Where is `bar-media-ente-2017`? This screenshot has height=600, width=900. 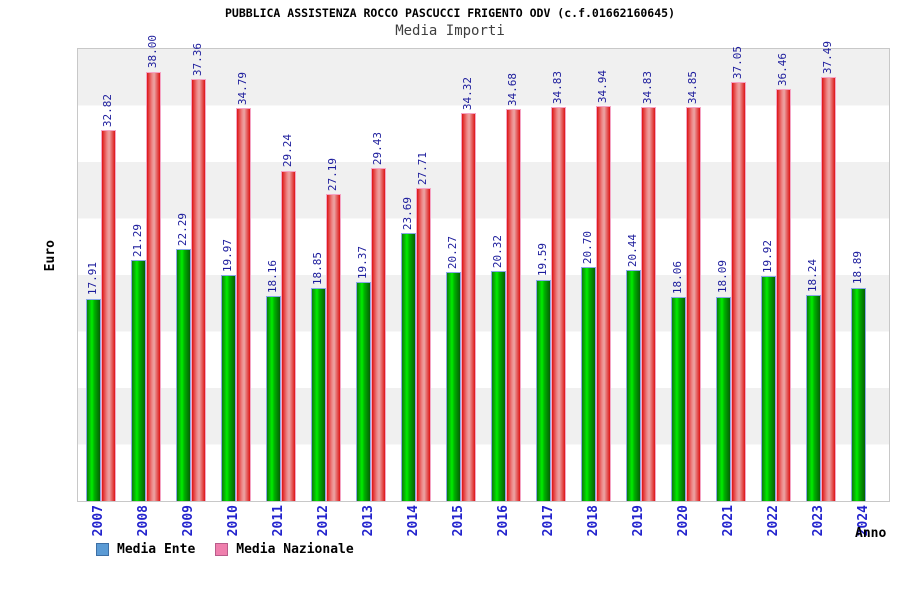 bar-media-ente-2017 is located at coordinates (544, 390).